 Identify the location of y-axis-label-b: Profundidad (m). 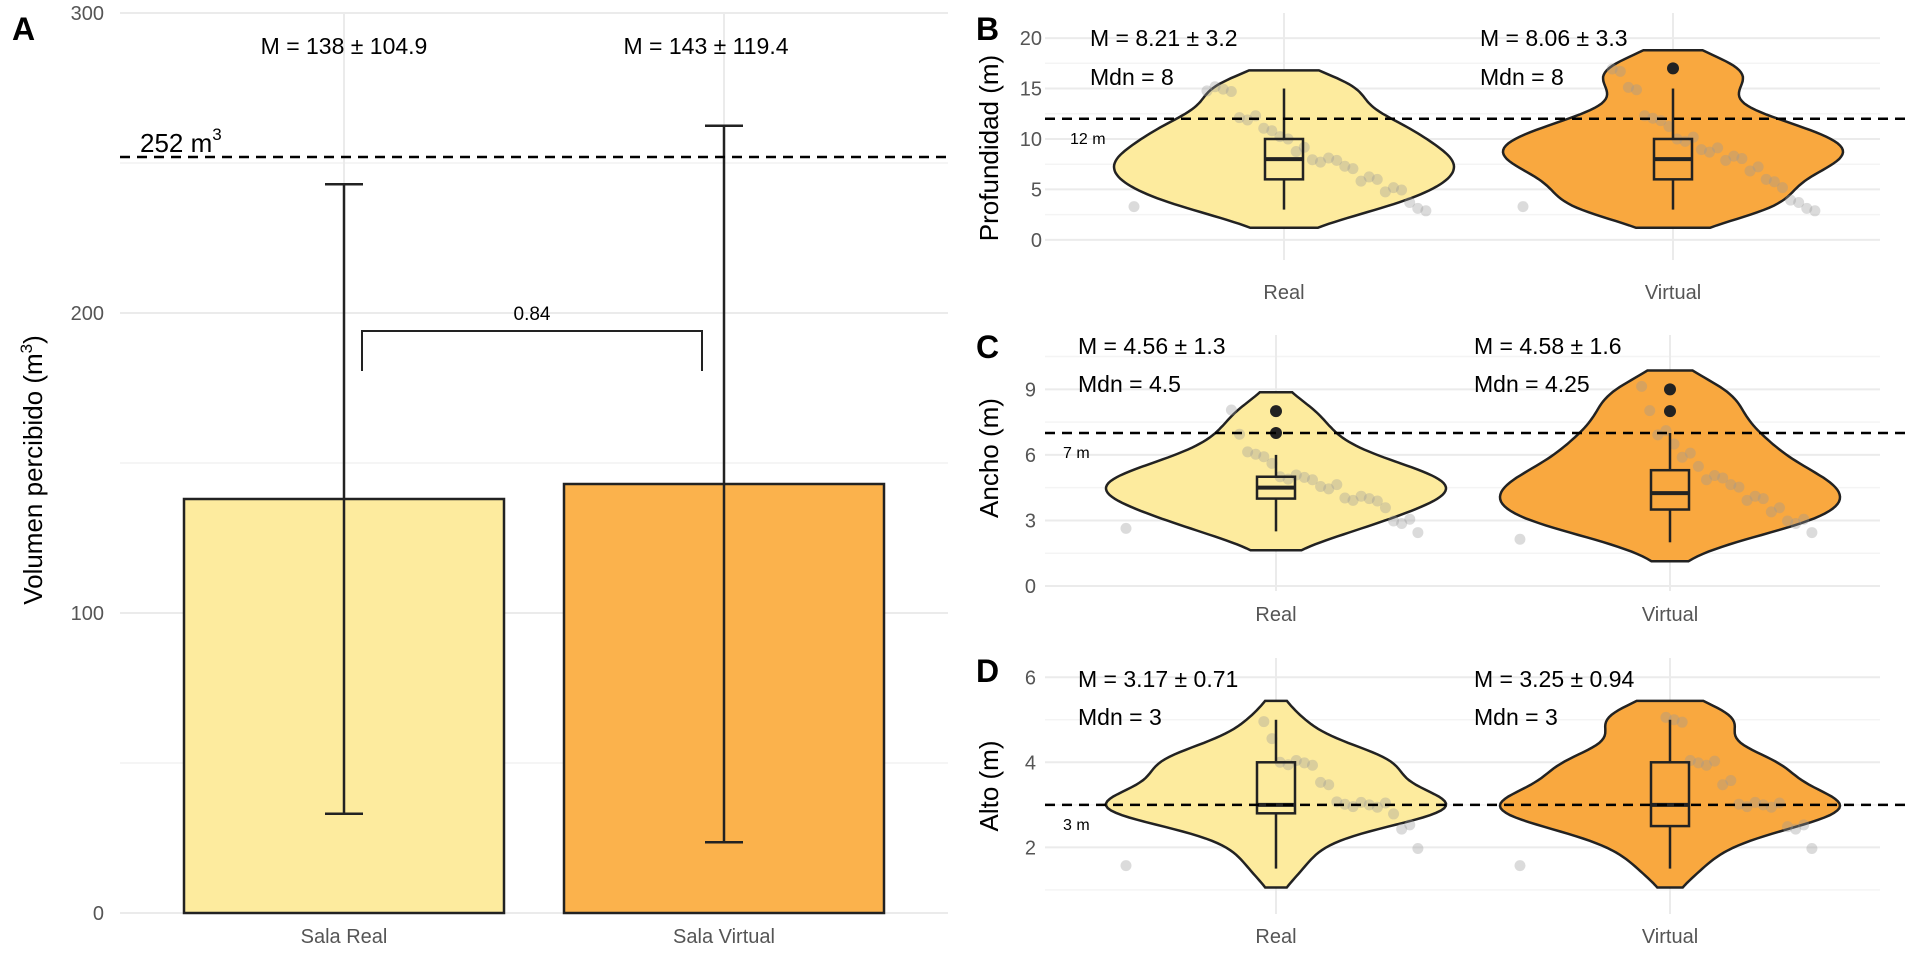
(989, 148).